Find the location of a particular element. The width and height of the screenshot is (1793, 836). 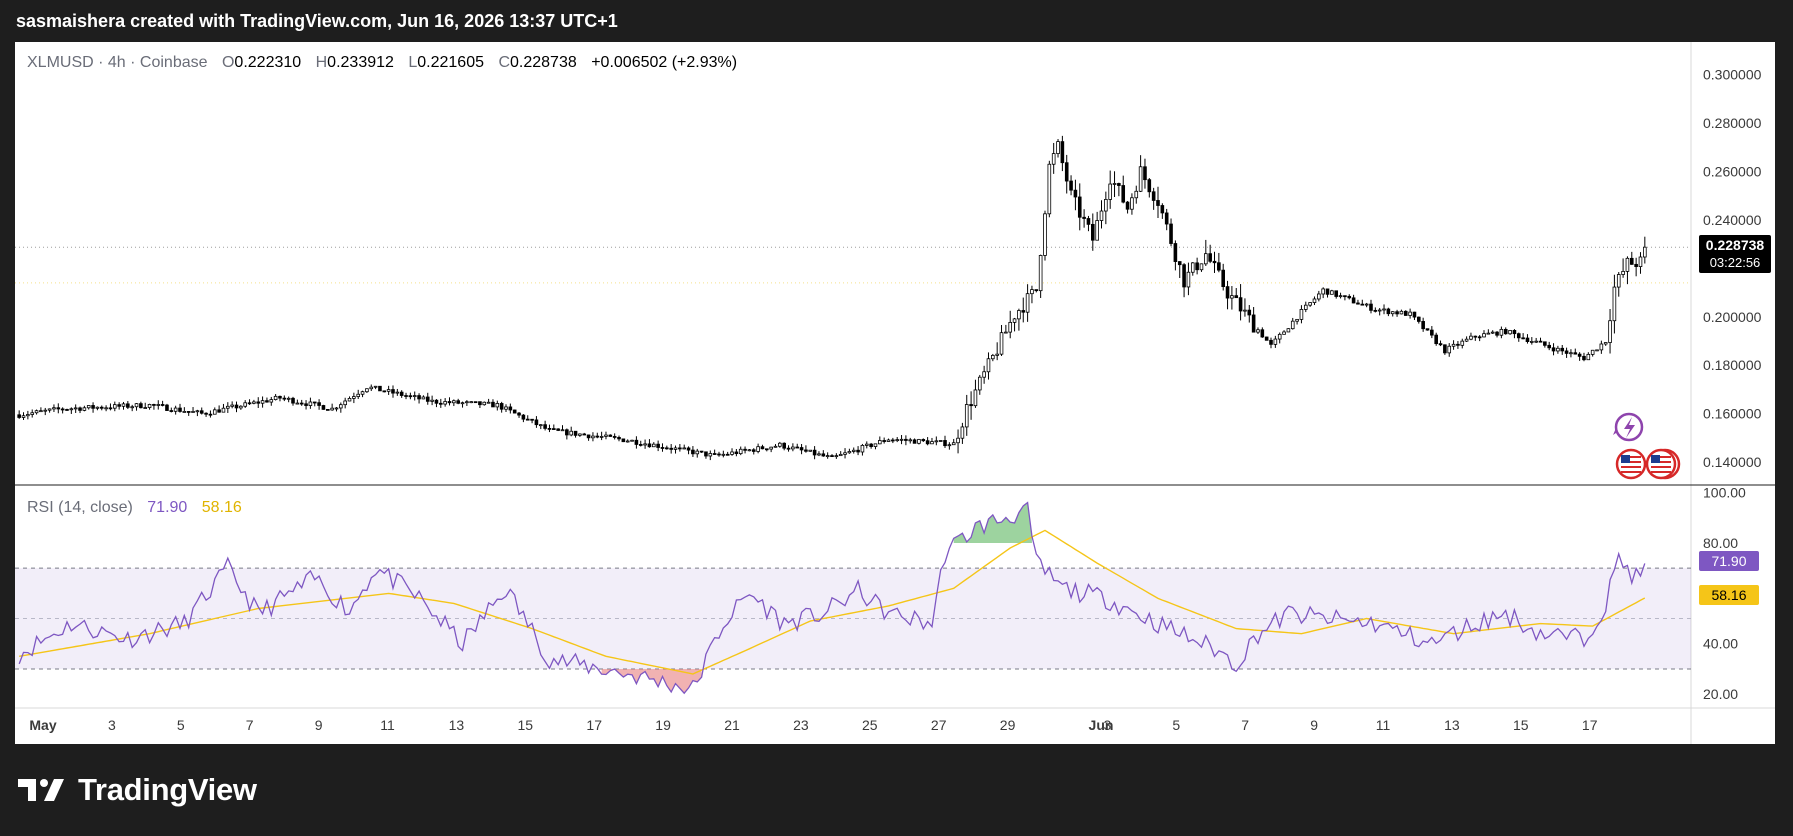

lightning-event-icon is located at coordinates (1628, 427).